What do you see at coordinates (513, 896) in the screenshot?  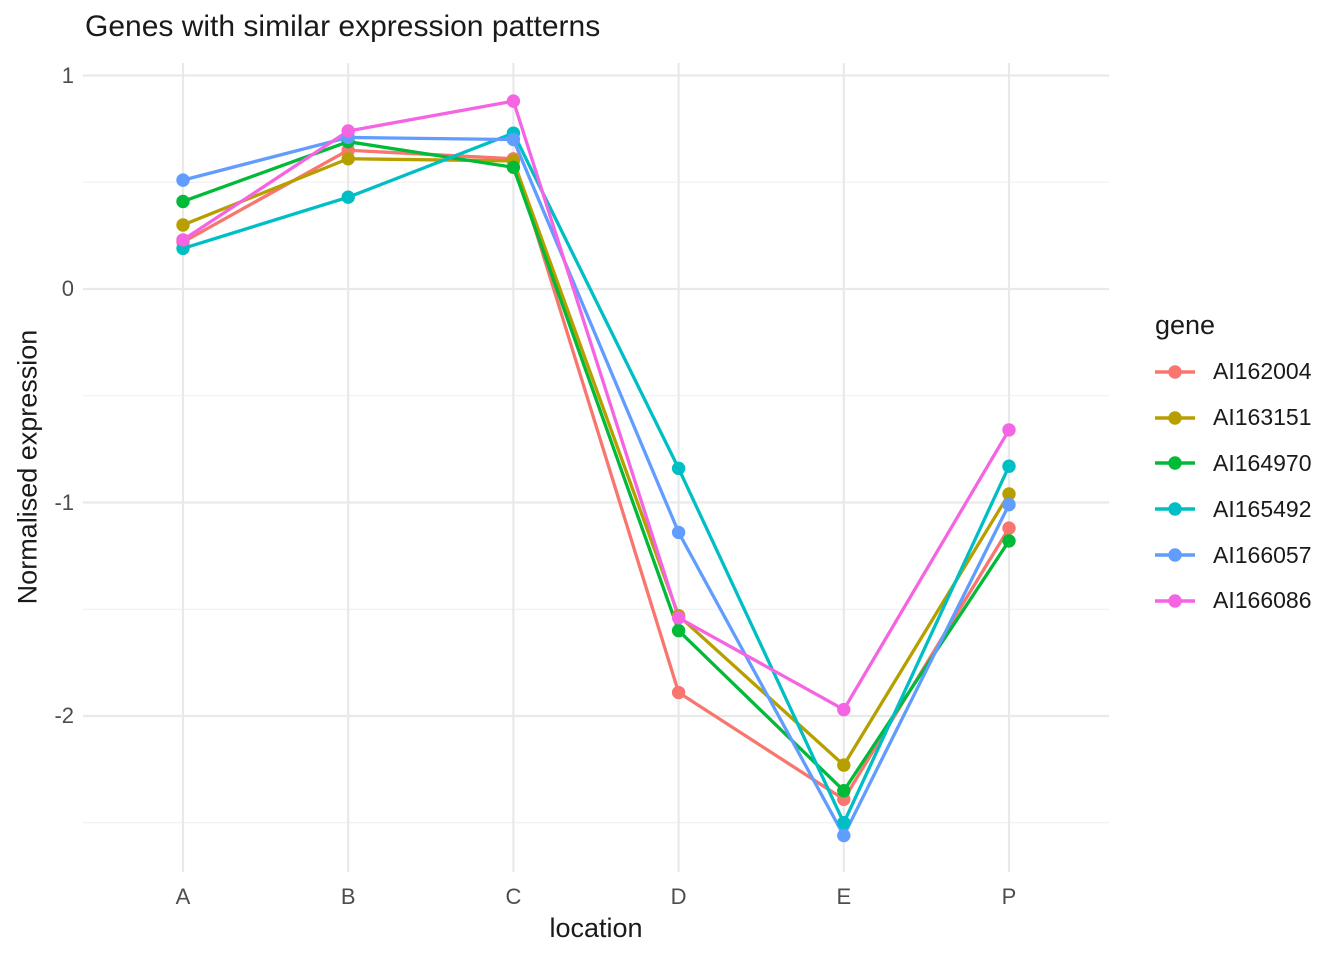 I see `x-tick-label: C` at bounding box center [513, 896].